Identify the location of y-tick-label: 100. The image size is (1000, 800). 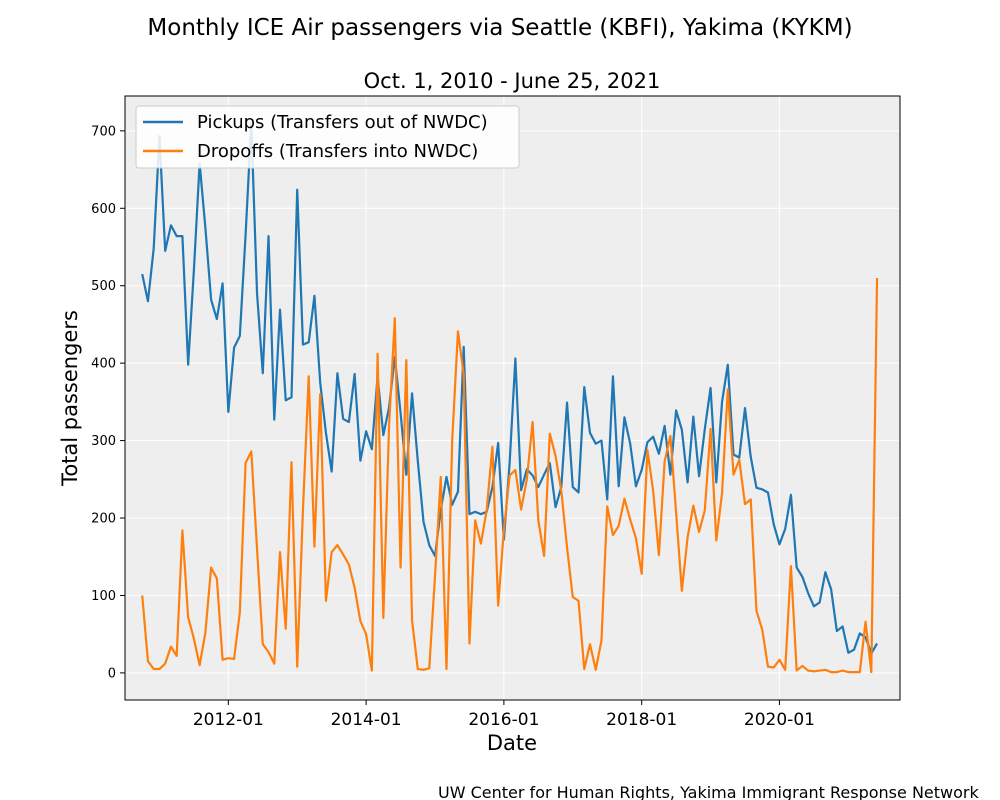
(103, 596).